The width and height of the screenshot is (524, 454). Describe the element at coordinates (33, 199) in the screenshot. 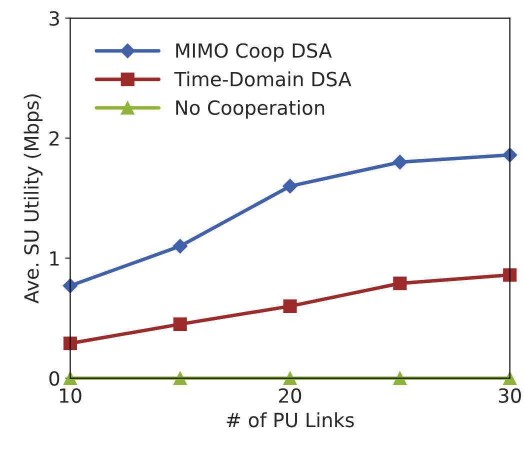

I see `y-axis-title: Ave. SU Utility (Mbps)` at that location.